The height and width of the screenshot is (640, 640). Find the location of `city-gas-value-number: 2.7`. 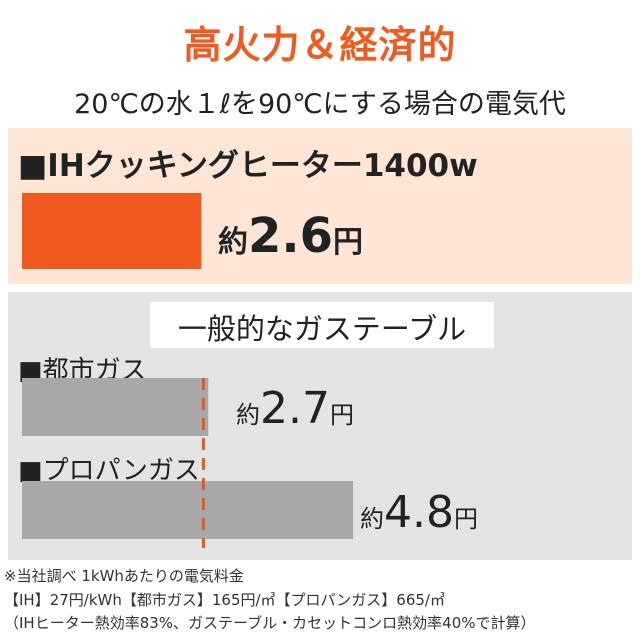

city-gas-value-number: 2.7 is located at coordinates (295, 408).